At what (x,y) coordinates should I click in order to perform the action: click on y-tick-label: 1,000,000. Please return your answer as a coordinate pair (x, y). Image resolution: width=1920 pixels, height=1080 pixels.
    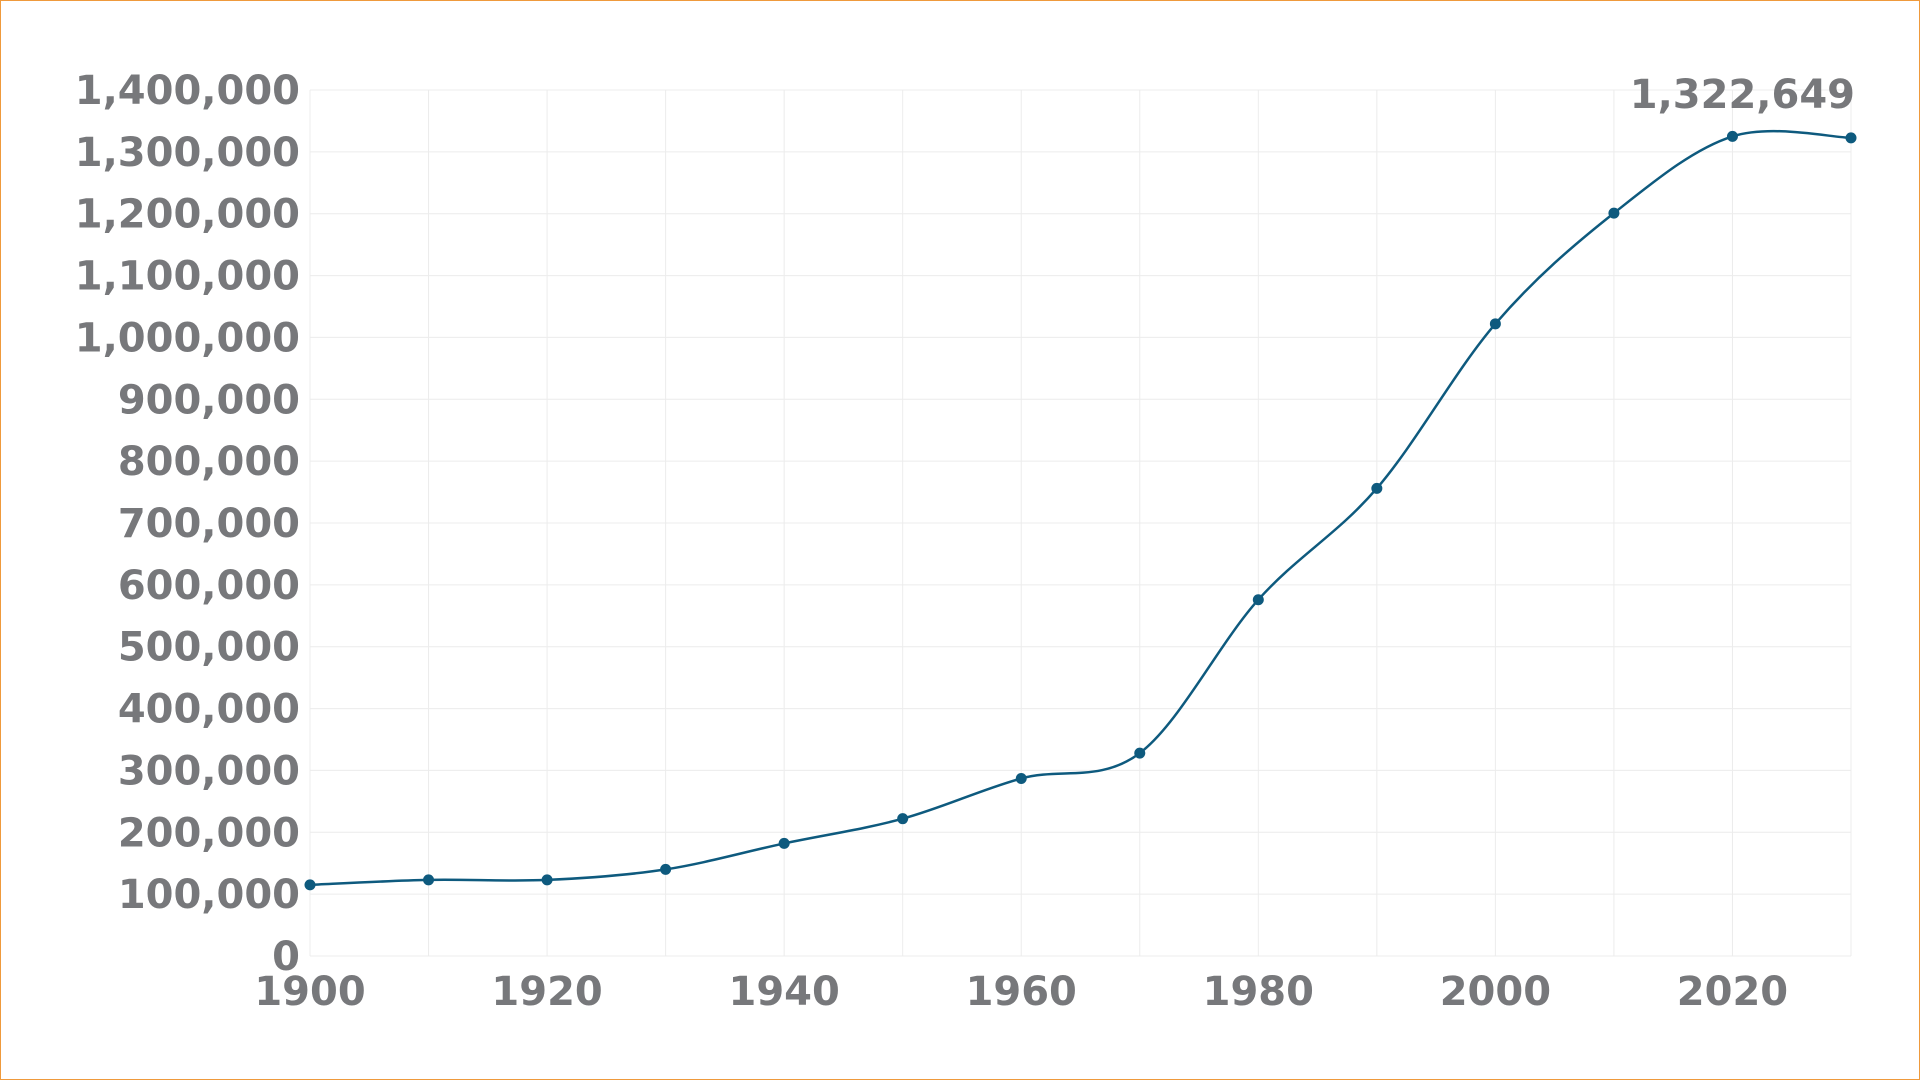
    Looking at the image, I should click on (187, 338).